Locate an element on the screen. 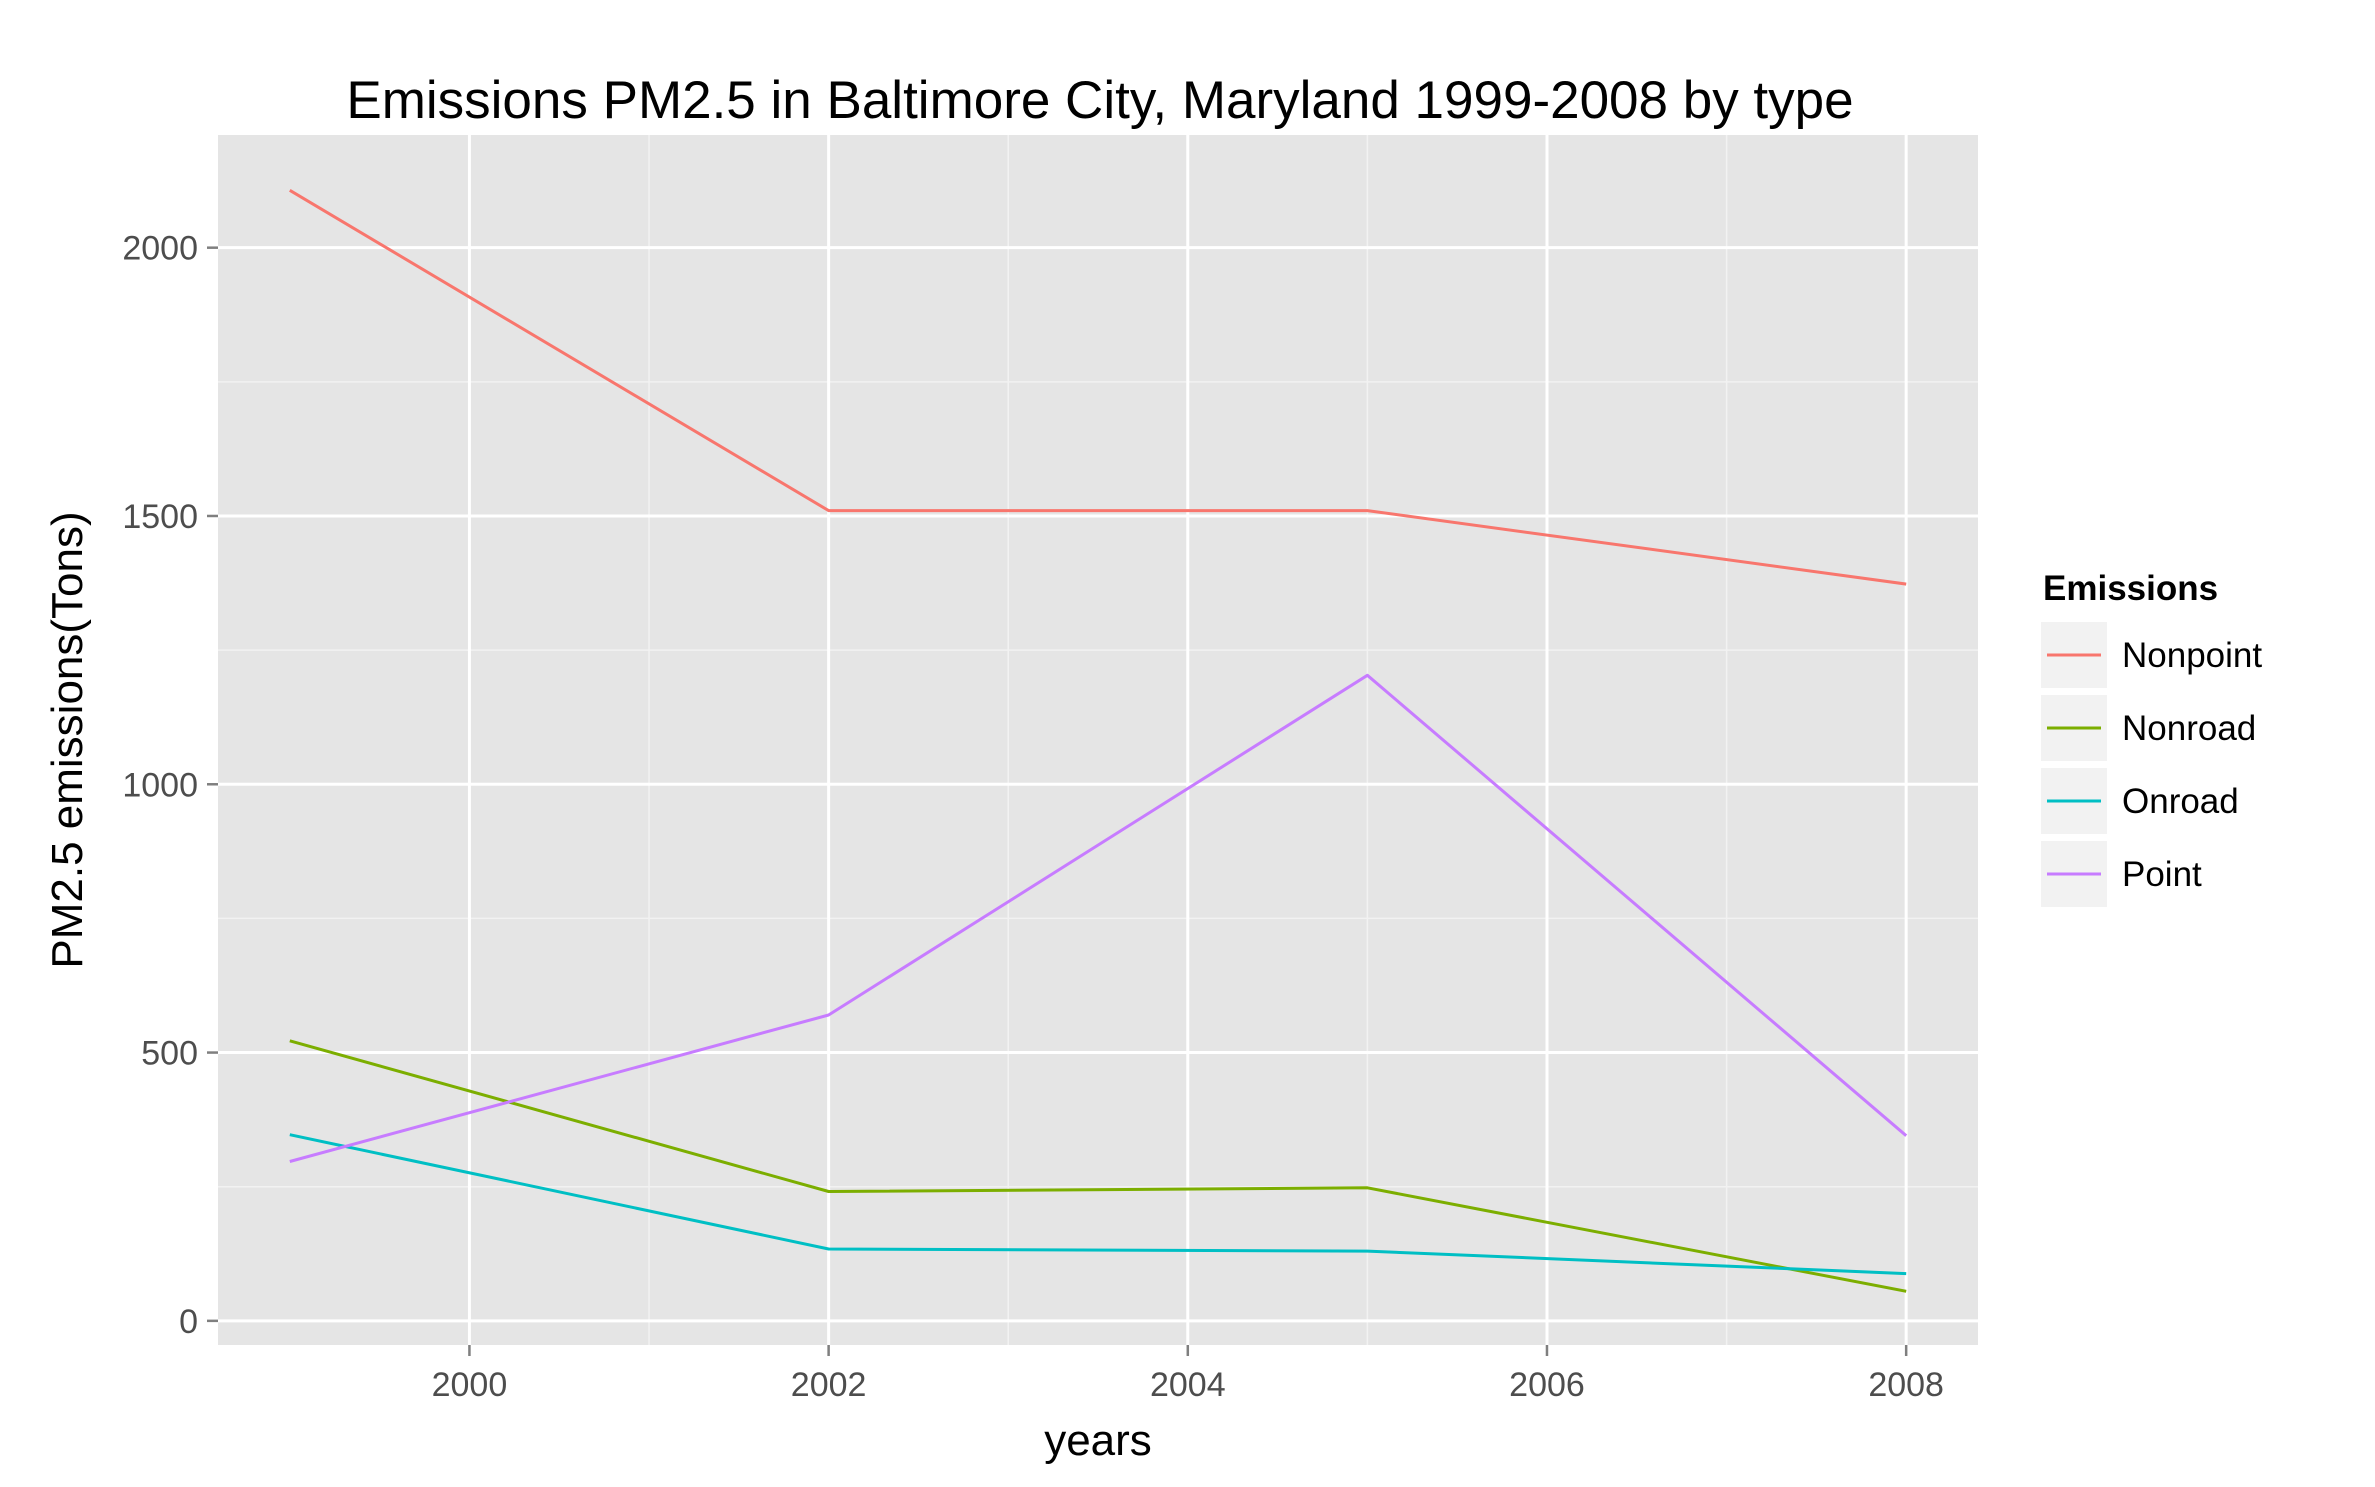 The image size is (2375, 1487). series-line-nonroad is located at coordinates (1098, 1166).